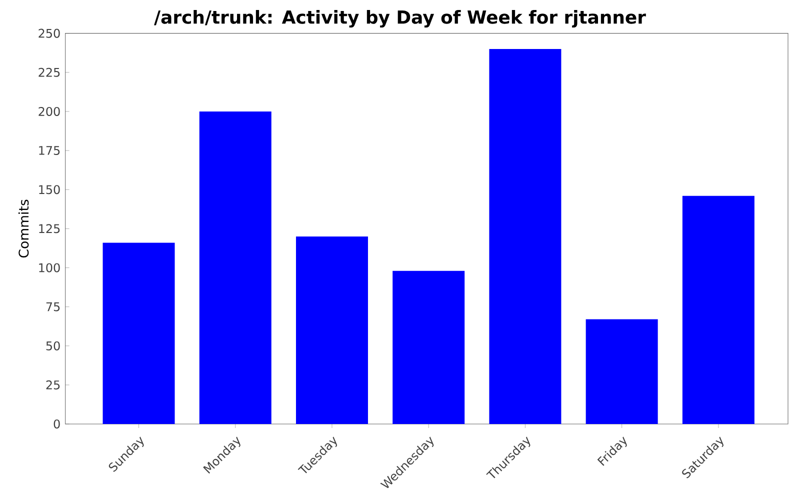 This screenshot has height=500, width=800. What do you see at coordinates (49, 33) in the screenshot?
I see `y-tick-label: 250` at bounding box center [49, 33].